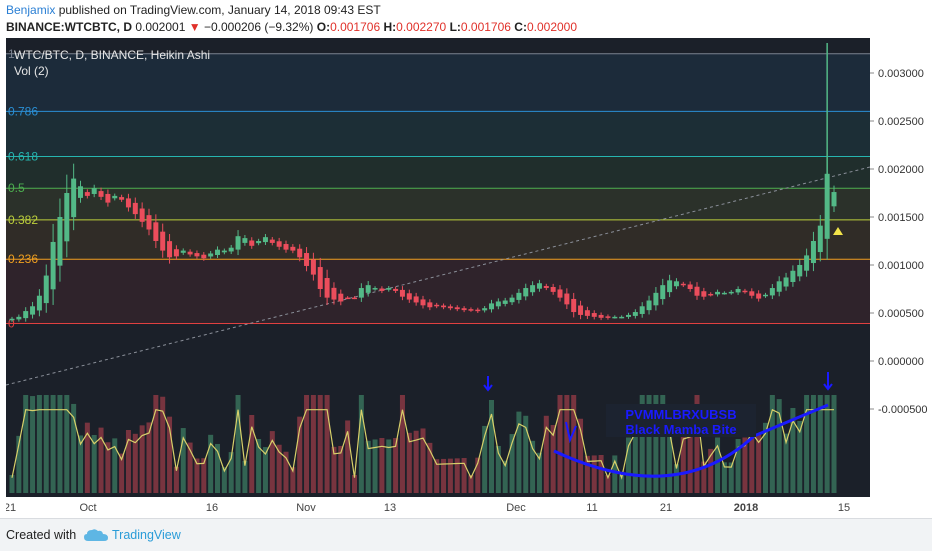 This screenshot has width=932, height=551. I want to click on author-link: Benjamix, so click(31, 10).